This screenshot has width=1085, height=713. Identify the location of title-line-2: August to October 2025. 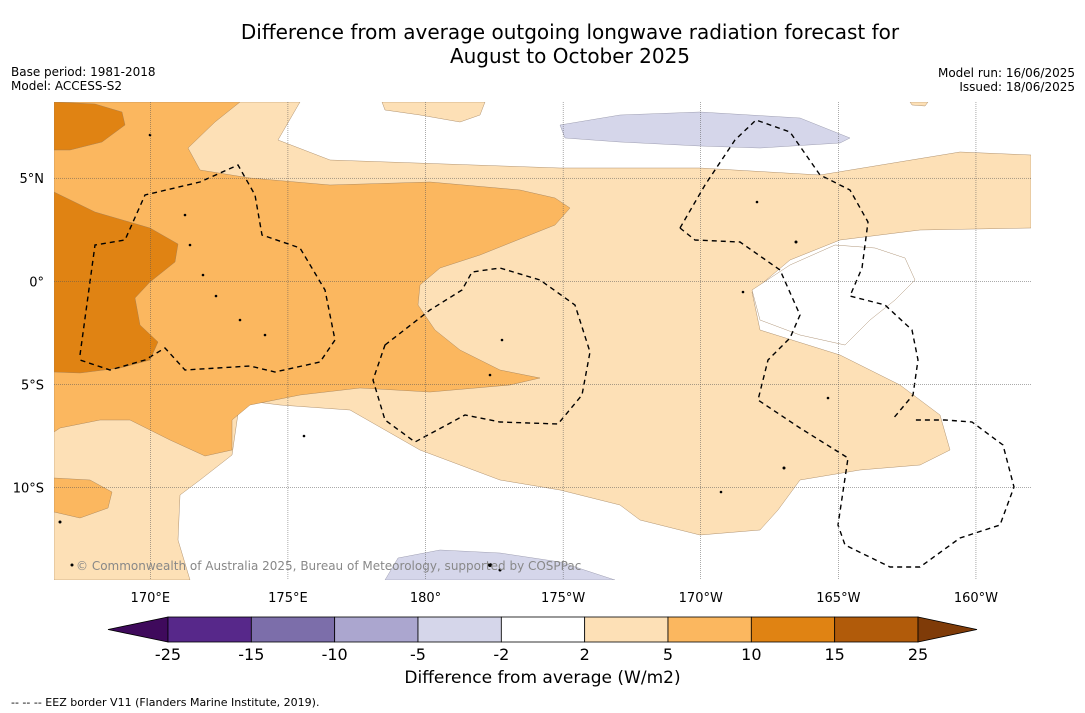
(570, 56).